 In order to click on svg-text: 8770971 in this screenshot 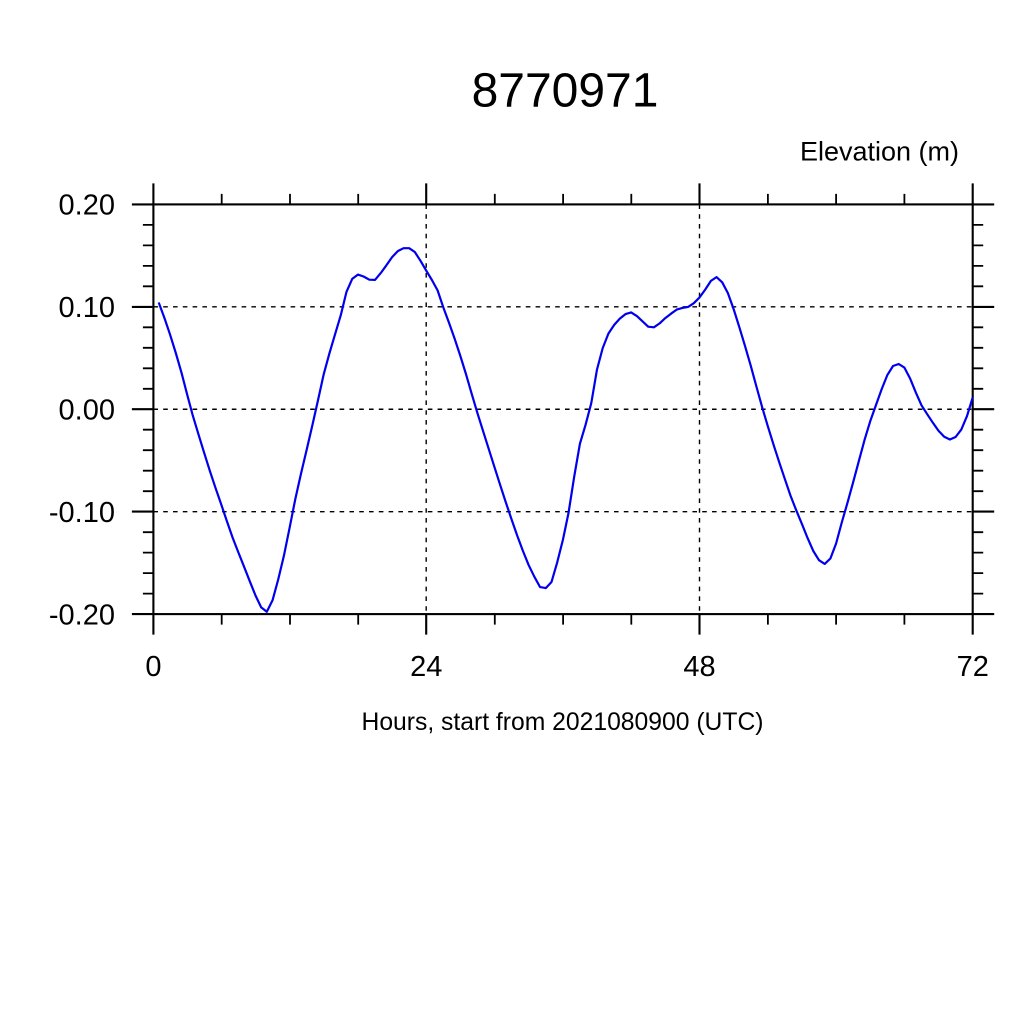, I will do `click(565, 91)`.